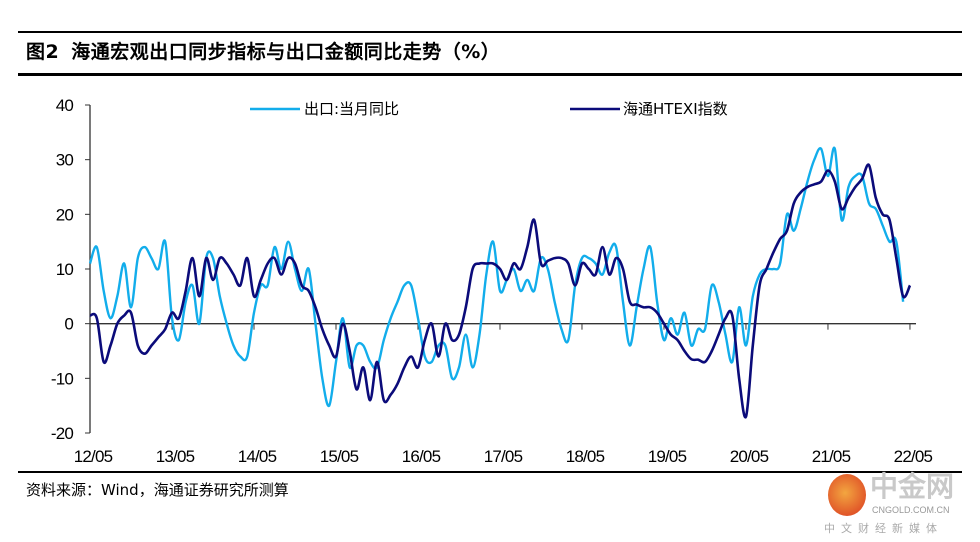  Describe the element at coordinates (489, 109) in the screenshot. I see `legend: 出口:当月同比 海通HTEXI指数` at that location.